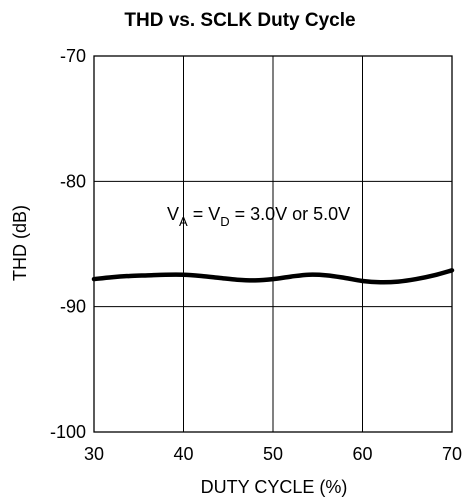 The image size is (465, 502). I want to click on x-tick-label: 60, so click(362, 454).